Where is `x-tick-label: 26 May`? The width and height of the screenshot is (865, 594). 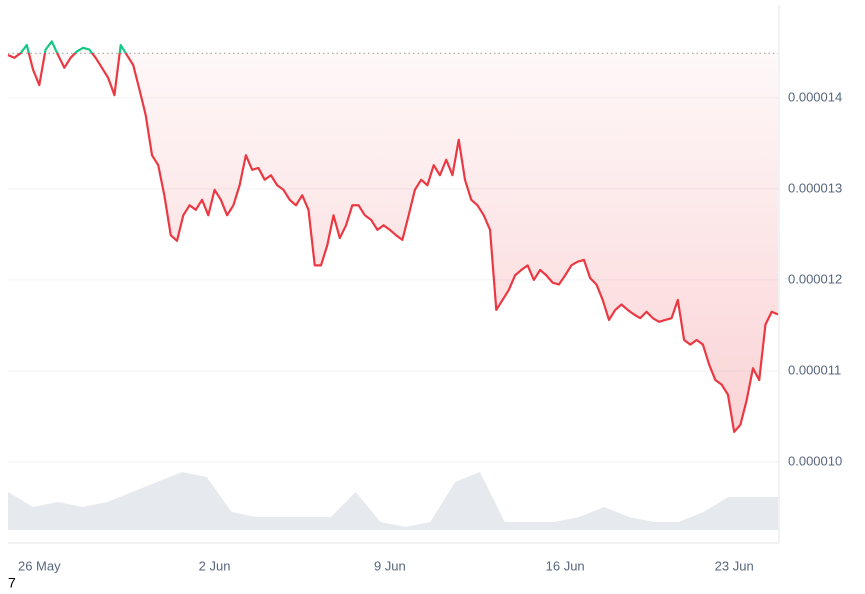
x-tick-label: 26 May is located at coordinates (39, 565).